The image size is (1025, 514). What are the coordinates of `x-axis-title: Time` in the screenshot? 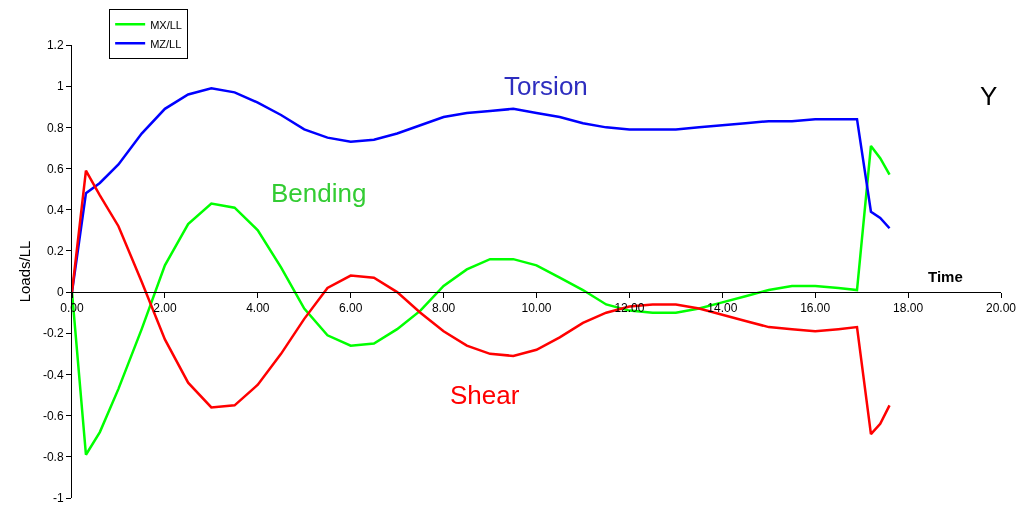 It's located at (945, 276).